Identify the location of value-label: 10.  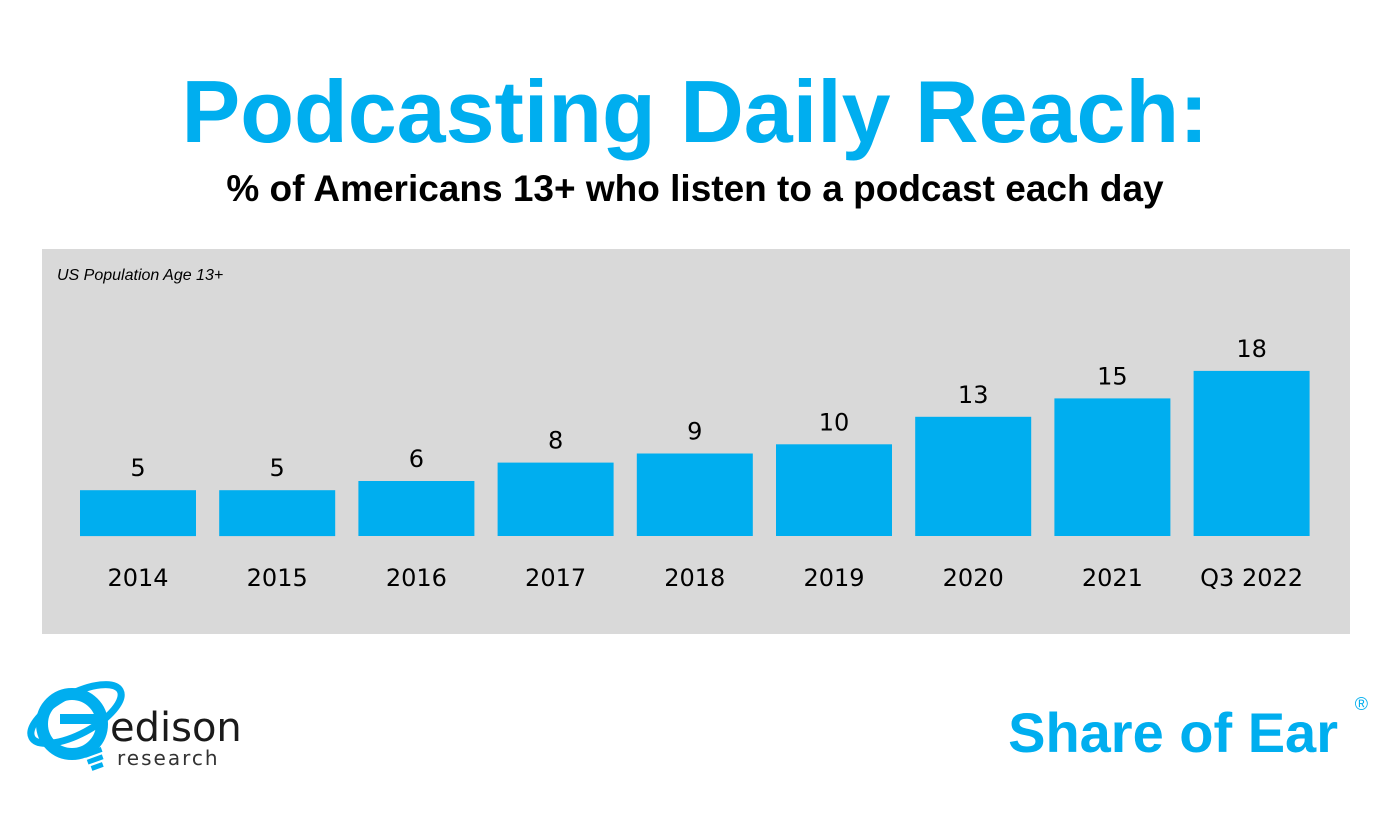
(834, 422).